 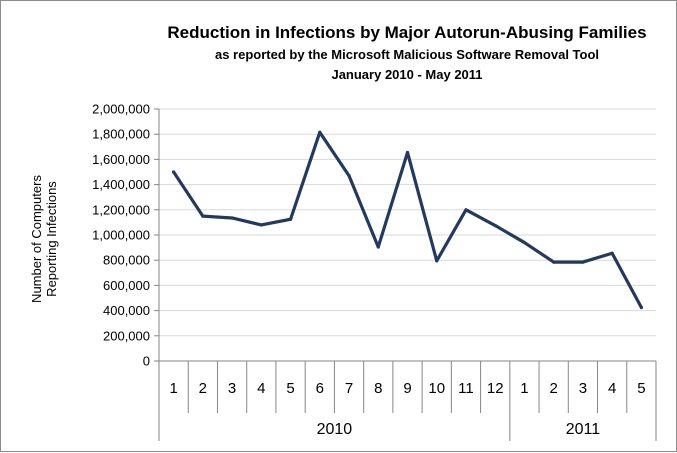 What do you see at coordinates (126, 335) in the screenshot?
I see `y-tick-label: 200,000` at bounding box center [126, 335].